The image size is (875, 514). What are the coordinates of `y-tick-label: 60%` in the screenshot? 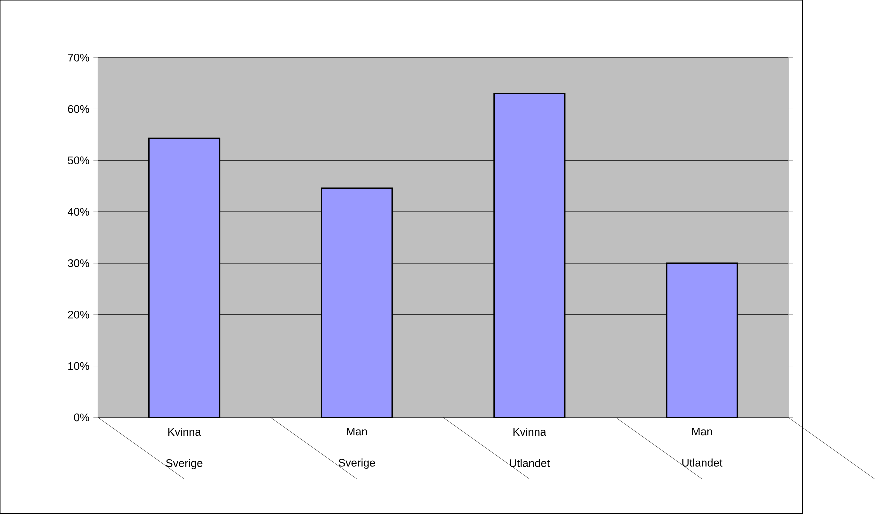 It's located at (79, 109).